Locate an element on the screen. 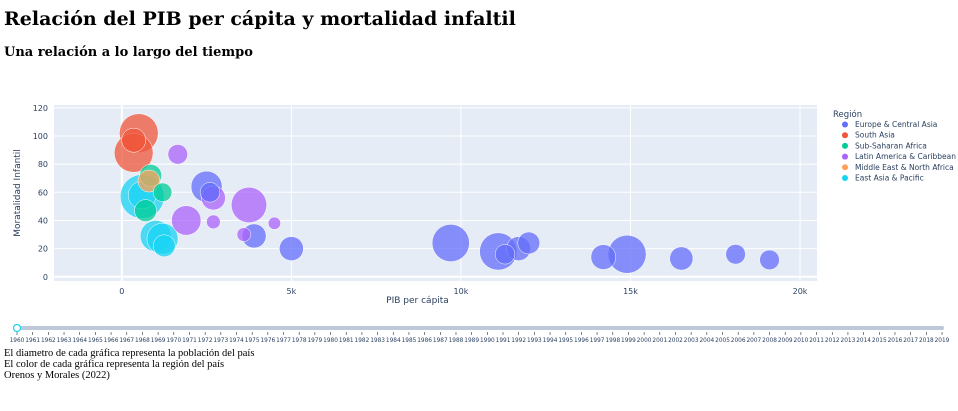  year-label: 1996 is located at coordinates (581, 341).